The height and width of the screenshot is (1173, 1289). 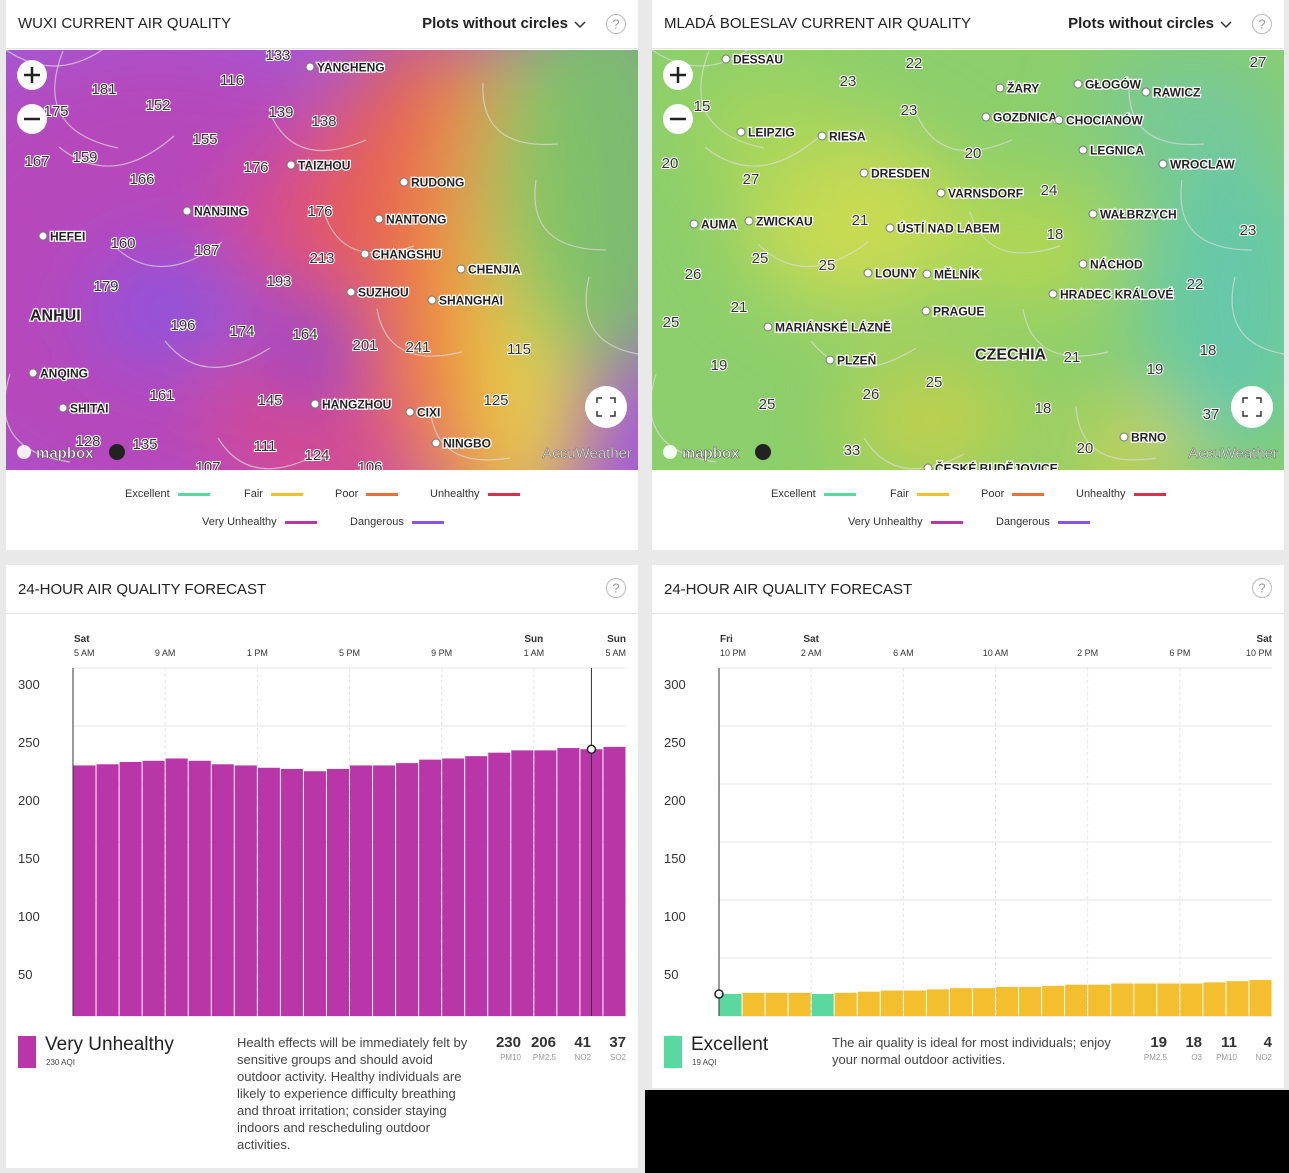 I want to click on legend-label: Poor, so click(x=347, y=494).